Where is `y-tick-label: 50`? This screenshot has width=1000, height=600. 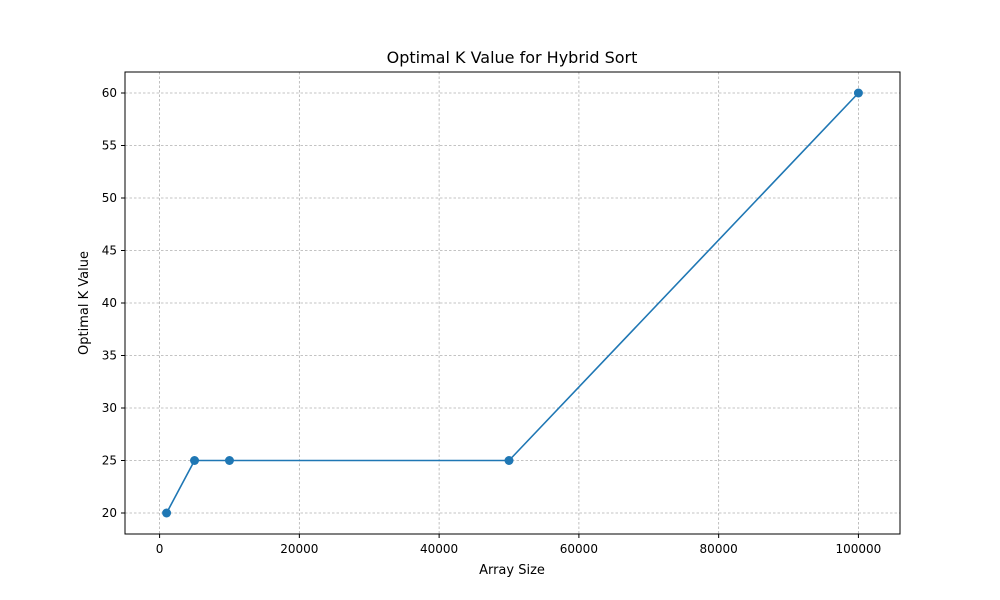 y-tick-label: 50 is located at coordinates (109, 198).